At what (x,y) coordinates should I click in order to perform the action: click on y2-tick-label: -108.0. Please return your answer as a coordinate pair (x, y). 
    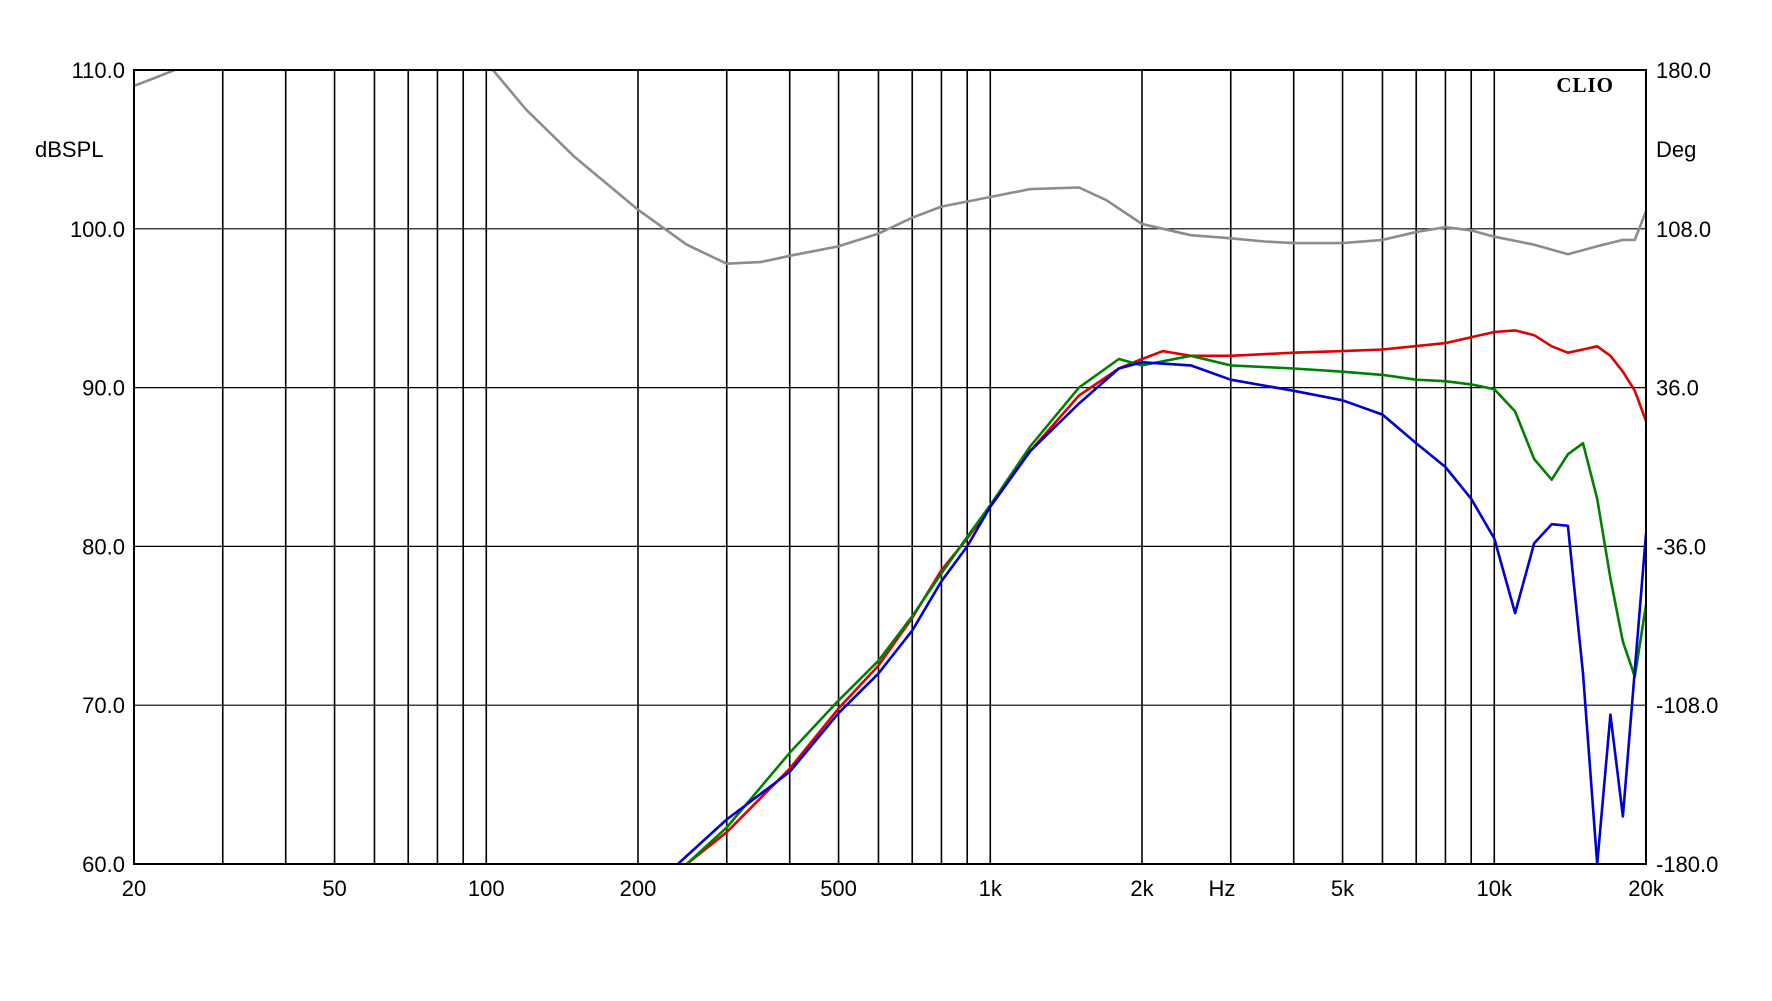
    Looking at the image, I should click on (1687, 705).